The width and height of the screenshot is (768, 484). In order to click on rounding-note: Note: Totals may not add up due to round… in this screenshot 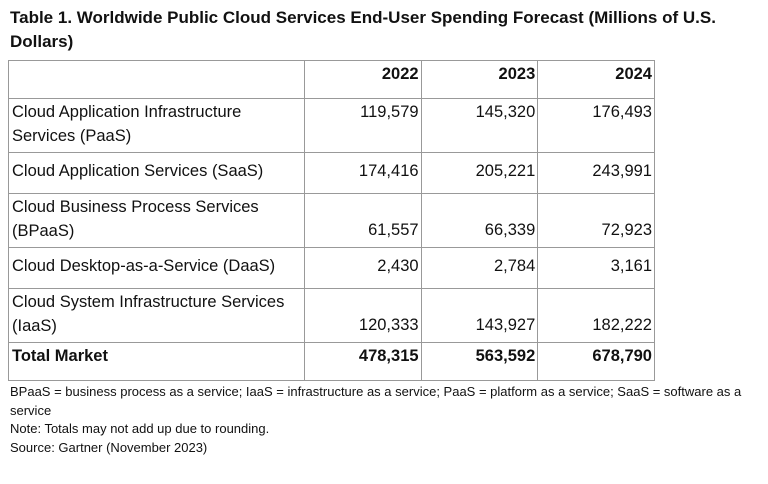, I will do `click(140, 428)`.